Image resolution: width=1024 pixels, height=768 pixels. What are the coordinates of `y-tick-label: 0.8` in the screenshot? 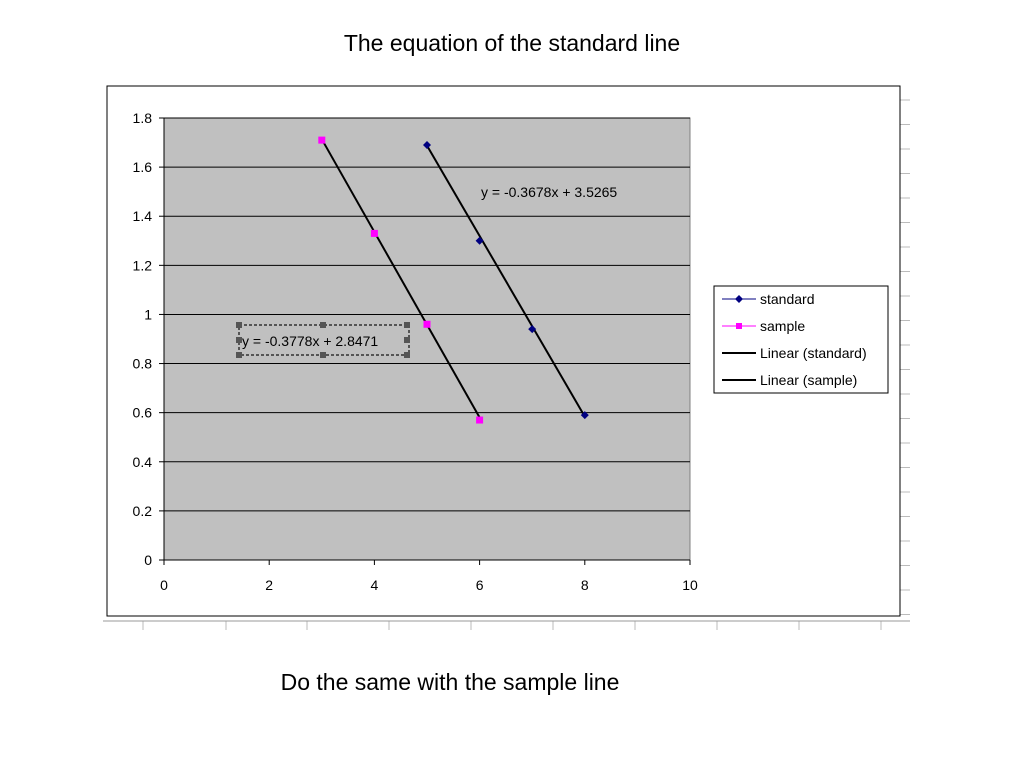 It's located at (143, 364).